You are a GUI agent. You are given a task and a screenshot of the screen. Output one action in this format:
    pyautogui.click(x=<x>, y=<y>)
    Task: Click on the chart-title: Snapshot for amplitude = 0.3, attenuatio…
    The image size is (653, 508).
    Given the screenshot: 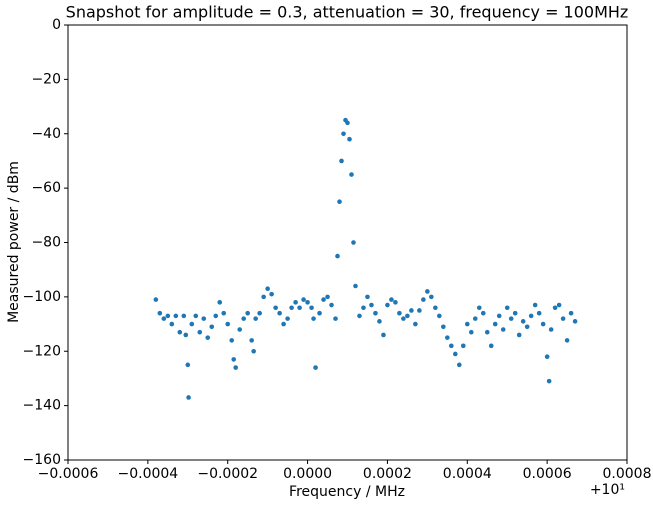 What is the action you would take?
    pyautogui.click(x=347, y=12)
    